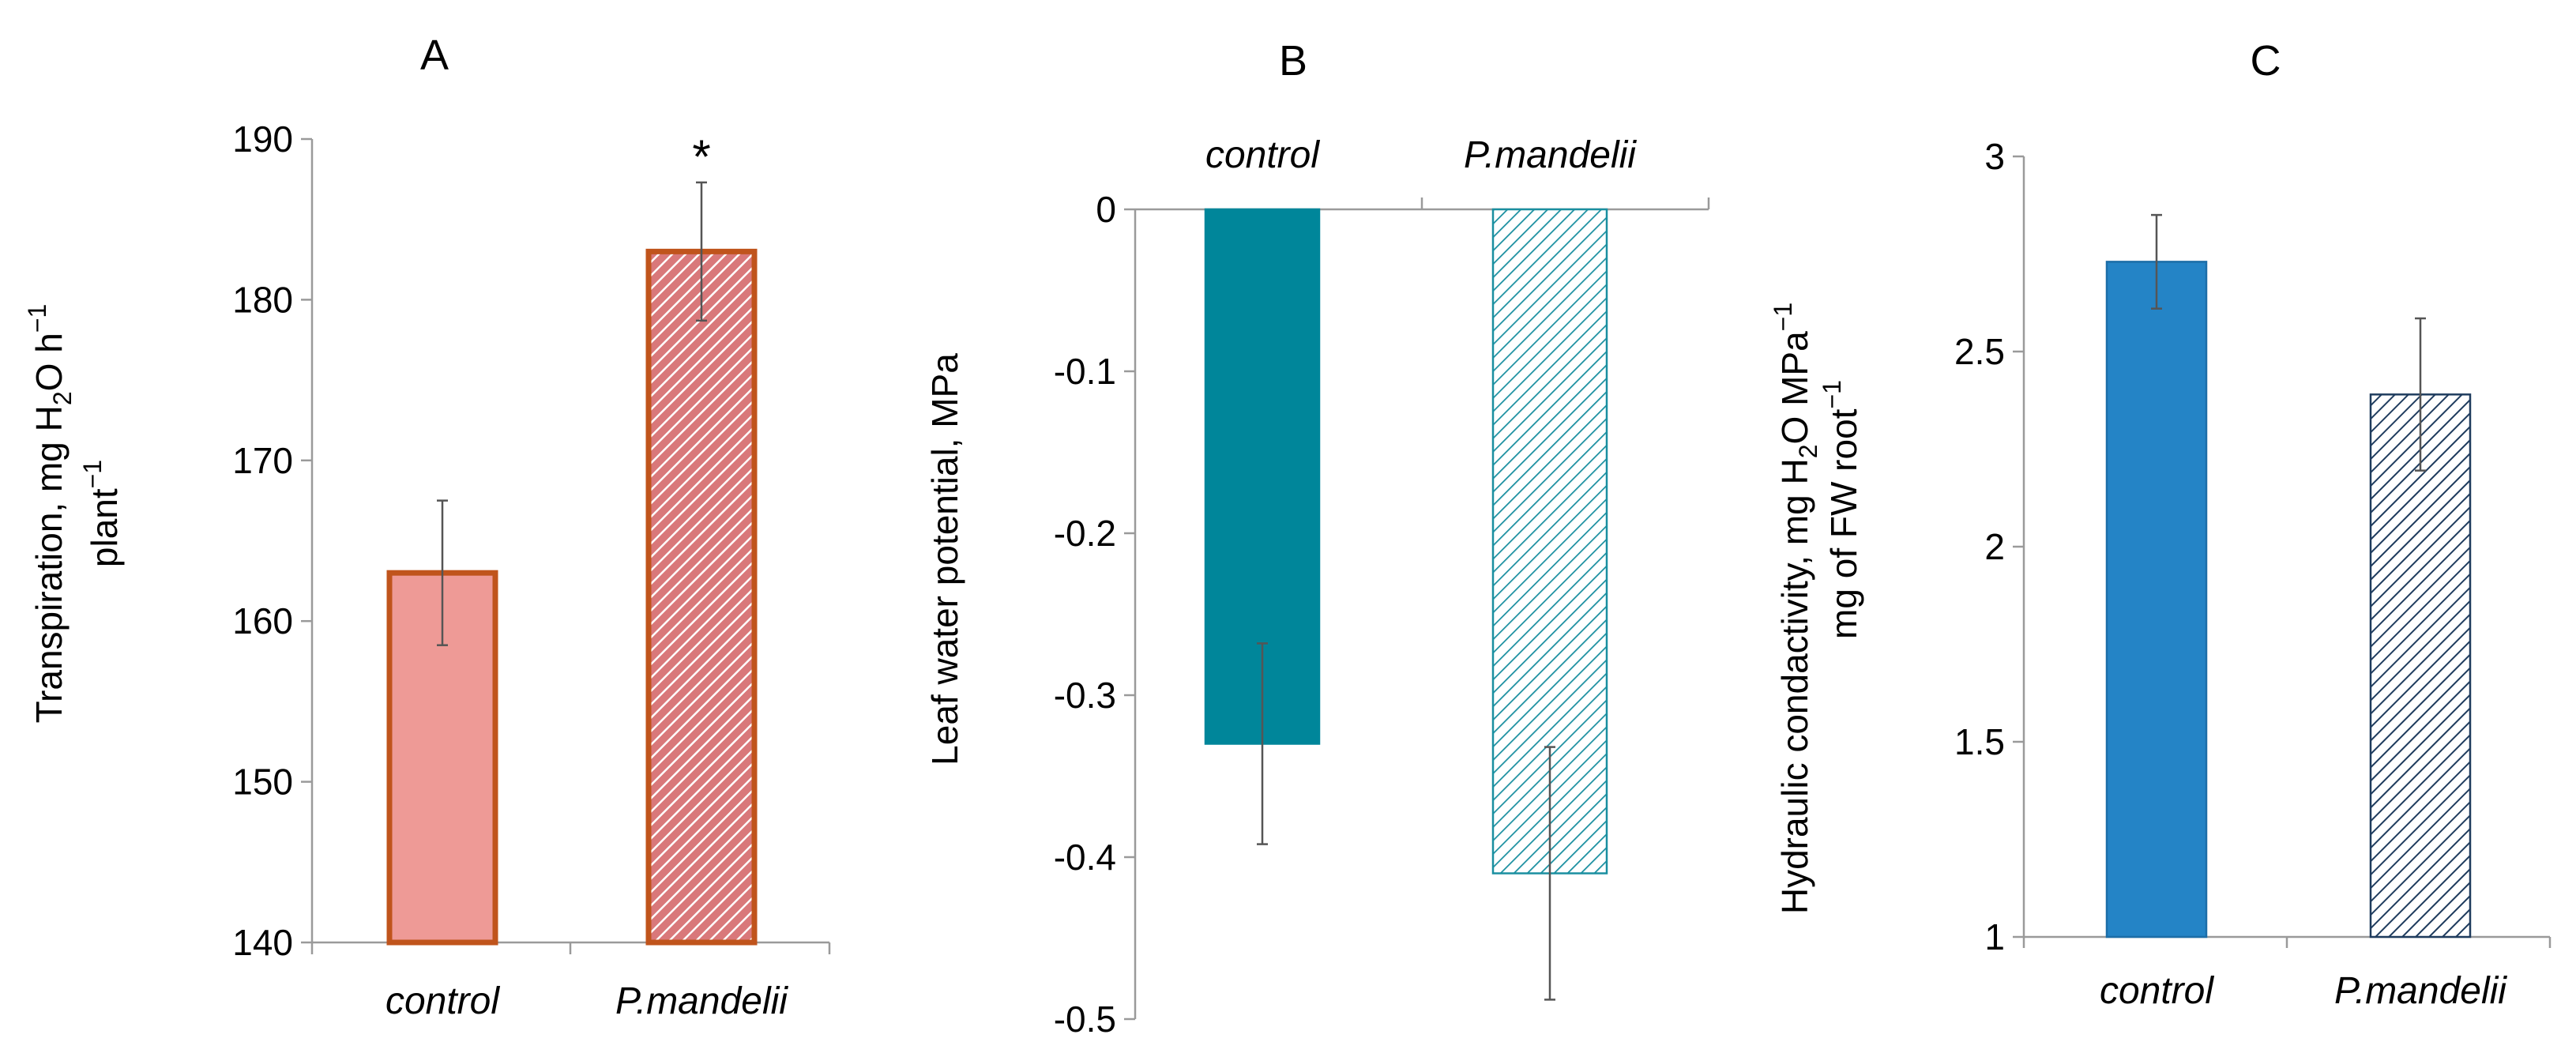 The width and height of the screenshot is (2576, 1057). I want to click on panel-a-y-label-part: O h, so click(49, 362).